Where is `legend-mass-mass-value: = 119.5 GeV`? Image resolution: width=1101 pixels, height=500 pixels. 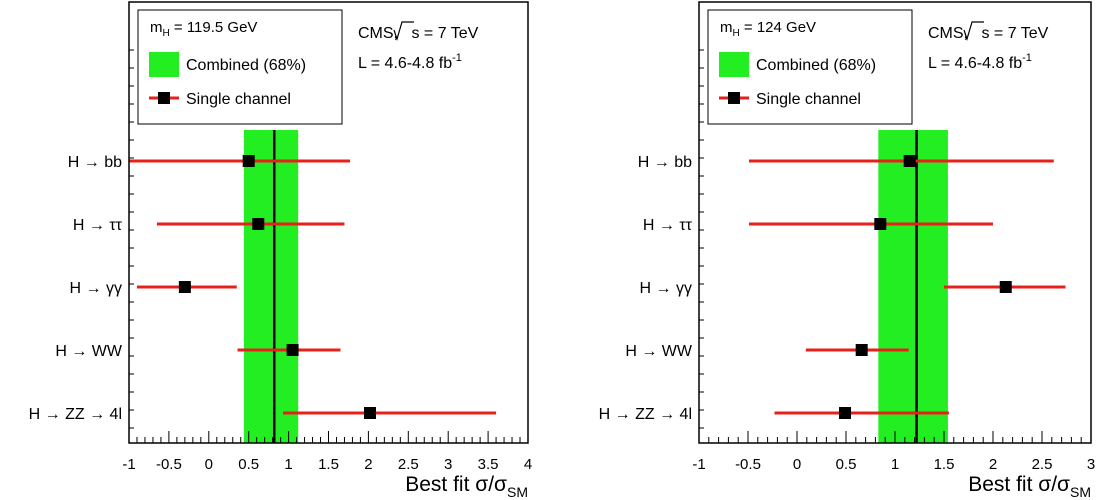
legend-mass-mass-value: = 119.5 GeV is located at coordinates (214, 27).